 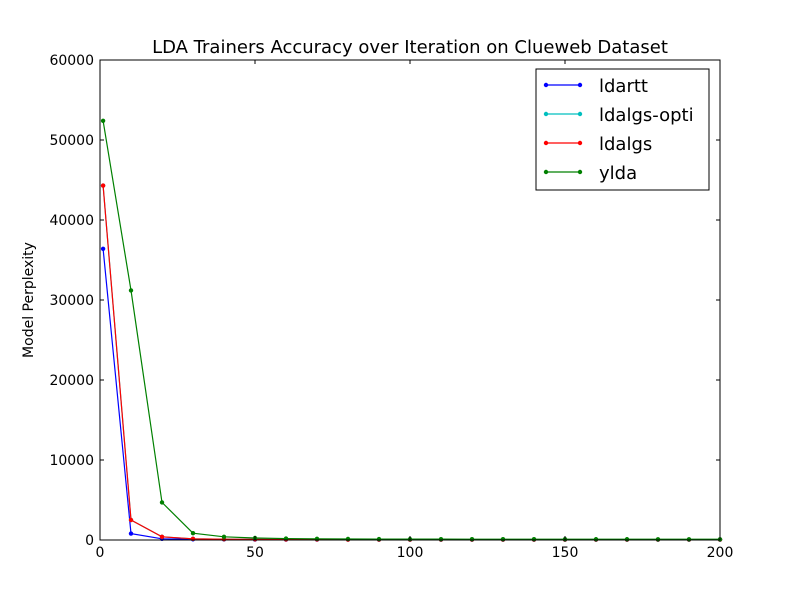 I want to click on x-tick-label: 200, so click(x=720, y=553).